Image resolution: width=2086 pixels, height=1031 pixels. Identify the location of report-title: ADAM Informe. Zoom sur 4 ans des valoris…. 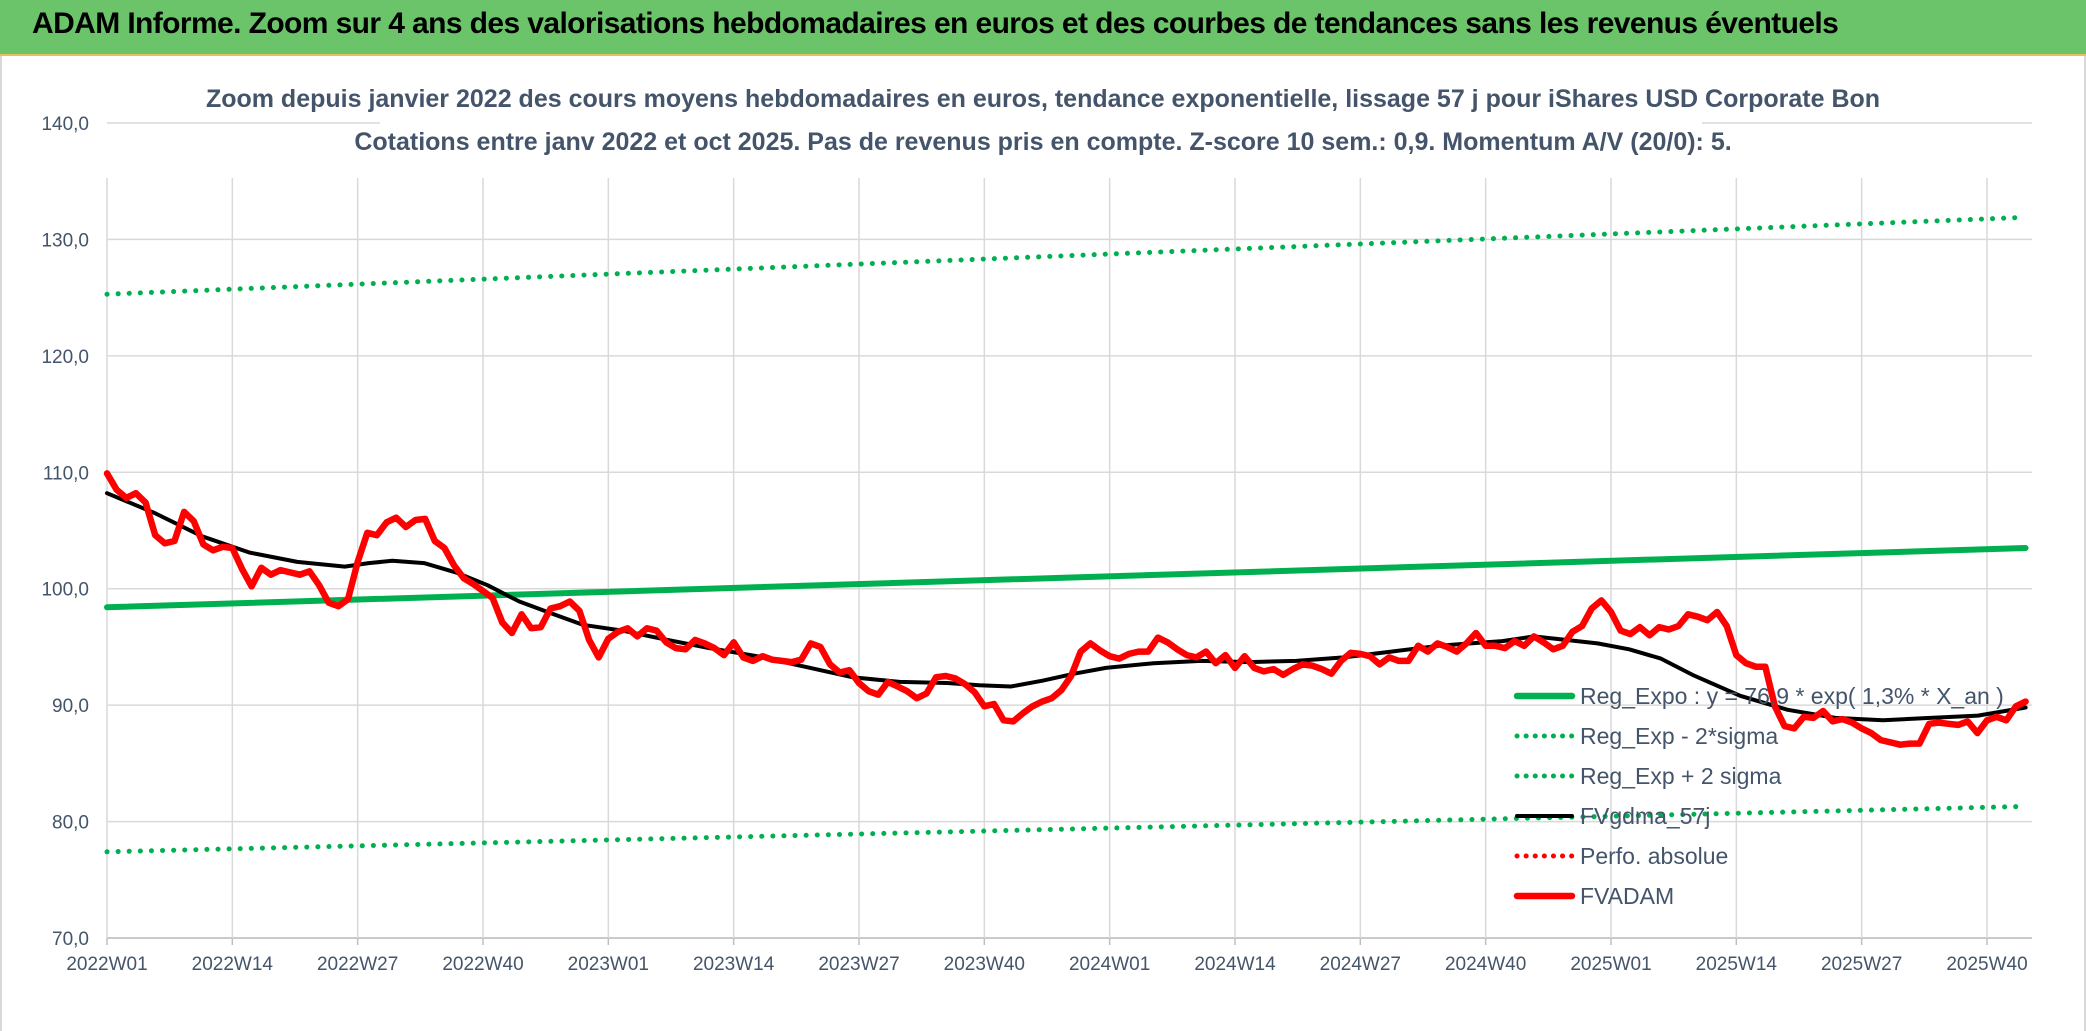
(935, 23).